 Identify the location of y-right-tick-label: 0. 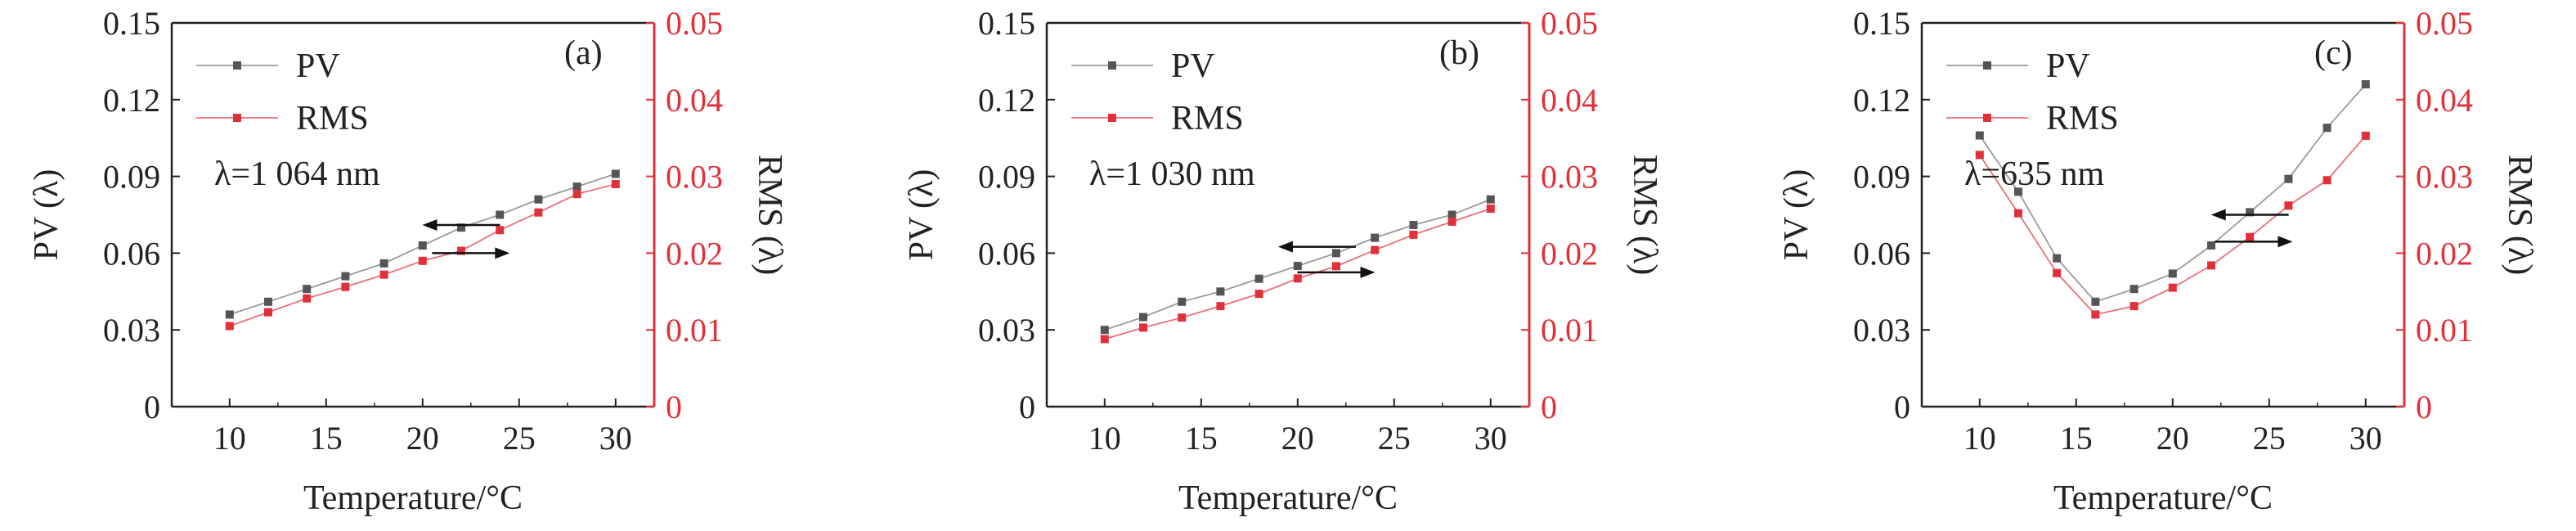
(674, 407).